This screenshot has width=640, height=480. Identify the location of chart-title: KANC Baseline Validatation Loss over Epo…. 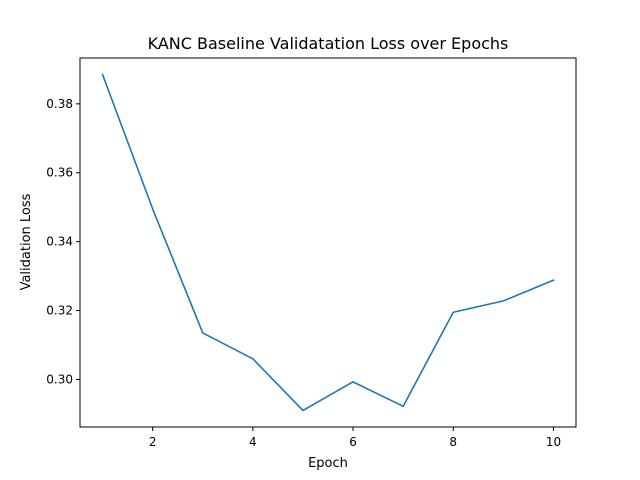
(328, 43).